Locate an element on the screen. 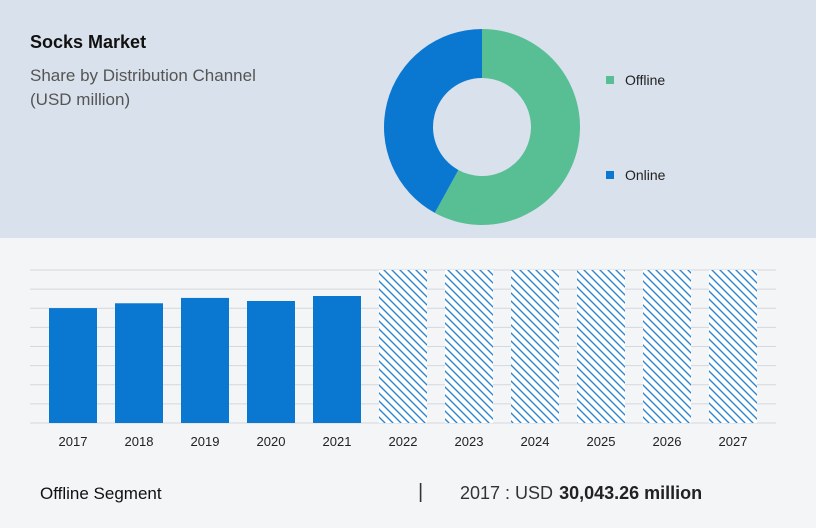 This screenshot has width=816, height=528. footer-value-text: 30,043.26 million is located at coordinates (631, 493).